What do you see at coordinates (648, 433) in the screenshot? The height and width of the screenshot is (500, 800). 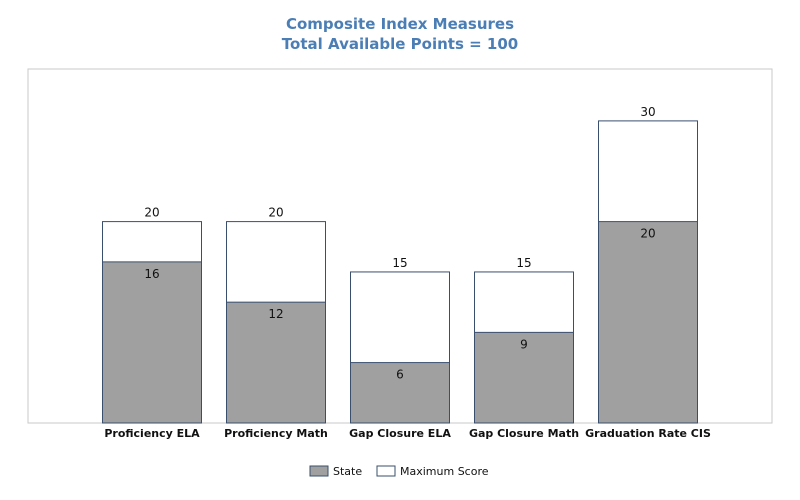 I see `x-tick-label: Graduation Rate CIS` at bounding box center [648, 433].